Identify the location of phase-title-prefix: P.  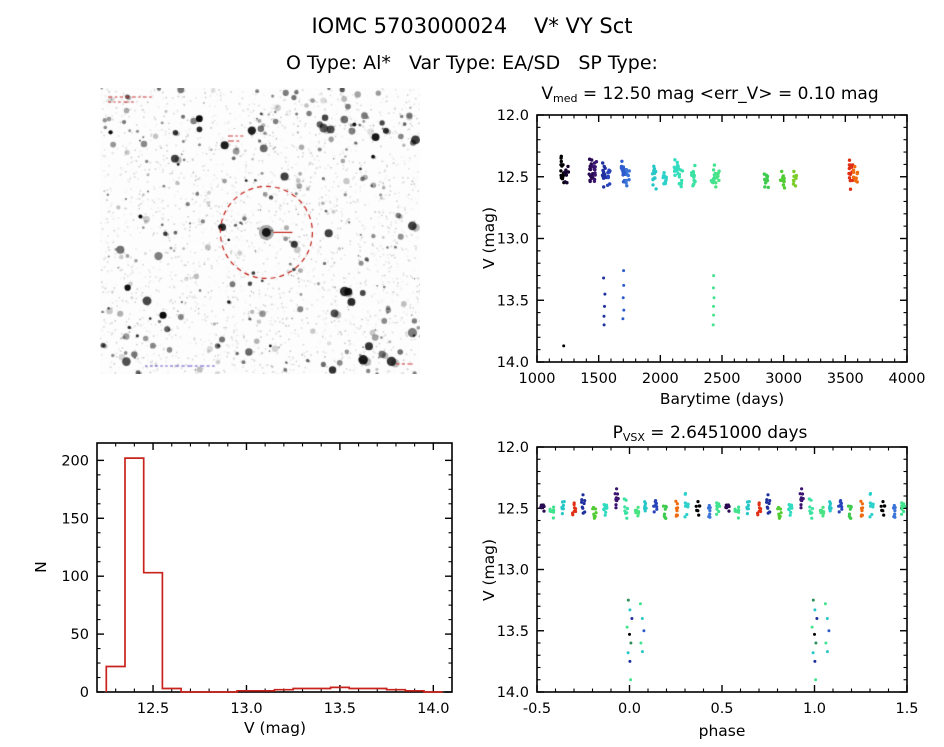
(617, 433).